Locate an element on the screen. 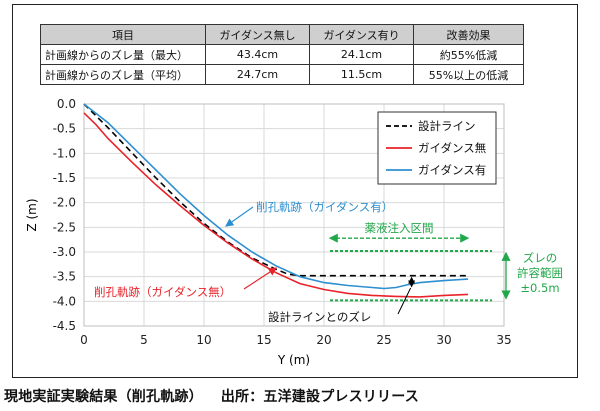 This screenshot has width=600, height=411. table-cell: 43.4cm is located at coordinates (257, 54).